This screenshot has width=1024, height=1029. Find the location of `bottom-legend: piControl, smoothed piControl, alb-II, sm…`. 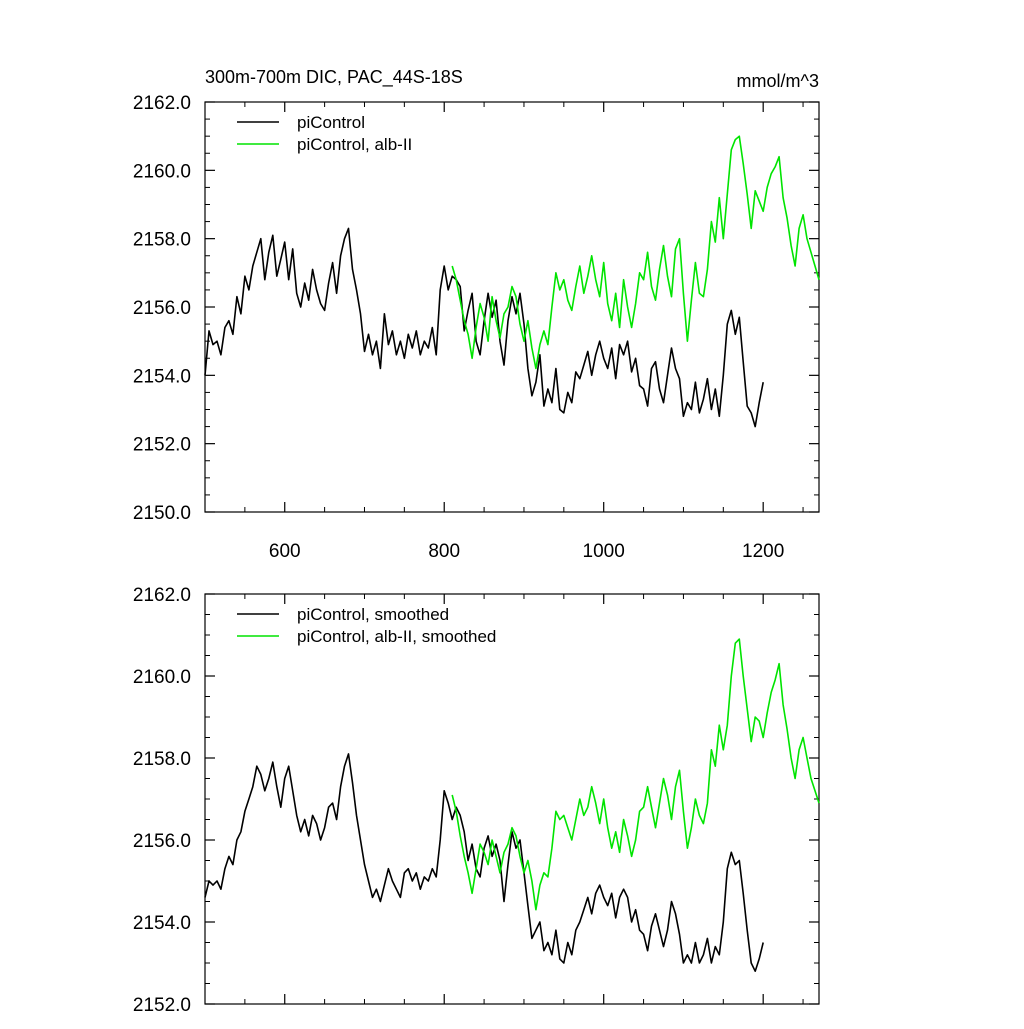

bottom-legend: piControl, smoothed piControl, alb-II, sm… is located at coordinates (366, 625).